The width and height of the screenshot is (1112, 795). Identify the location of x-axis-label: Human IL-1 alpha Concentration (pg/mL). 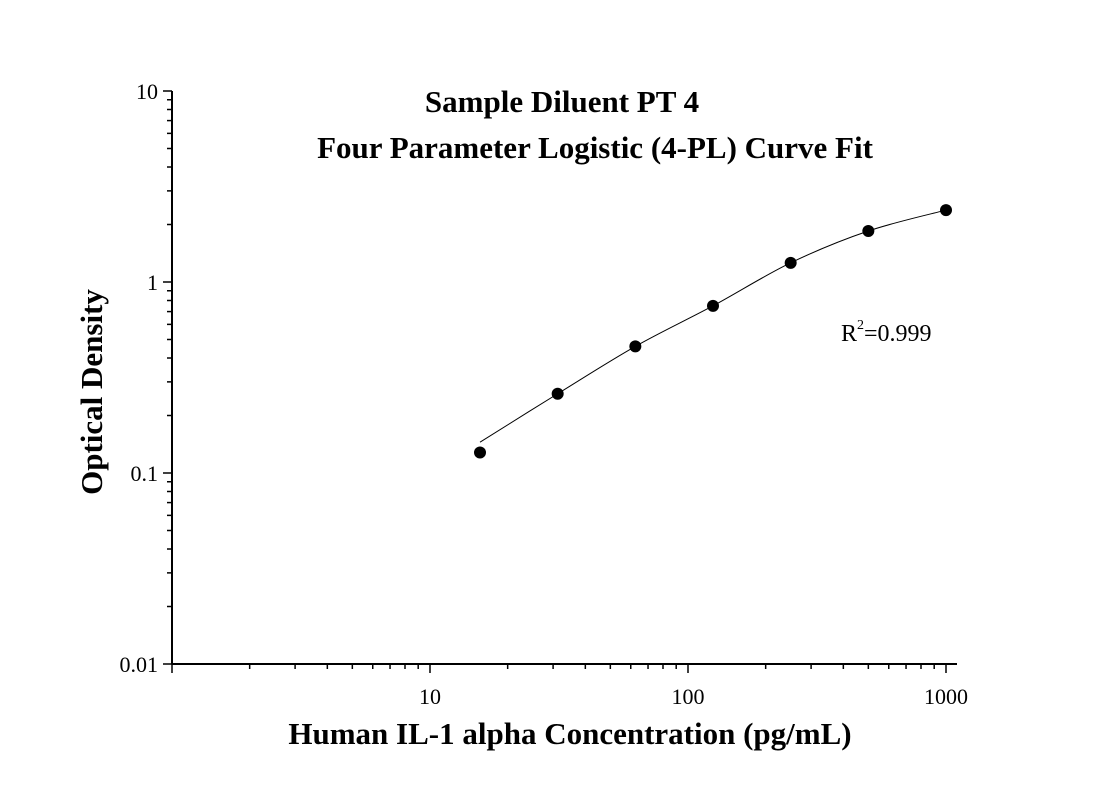
(569, 733).